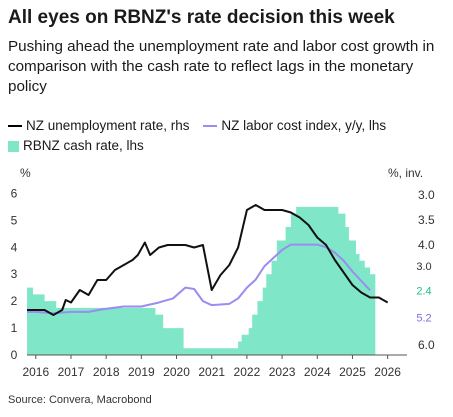  What do you see at coordinates (210, 126) in the screenshot?
I see `legend-key-labor-cost` at bounding box center [210, 126].